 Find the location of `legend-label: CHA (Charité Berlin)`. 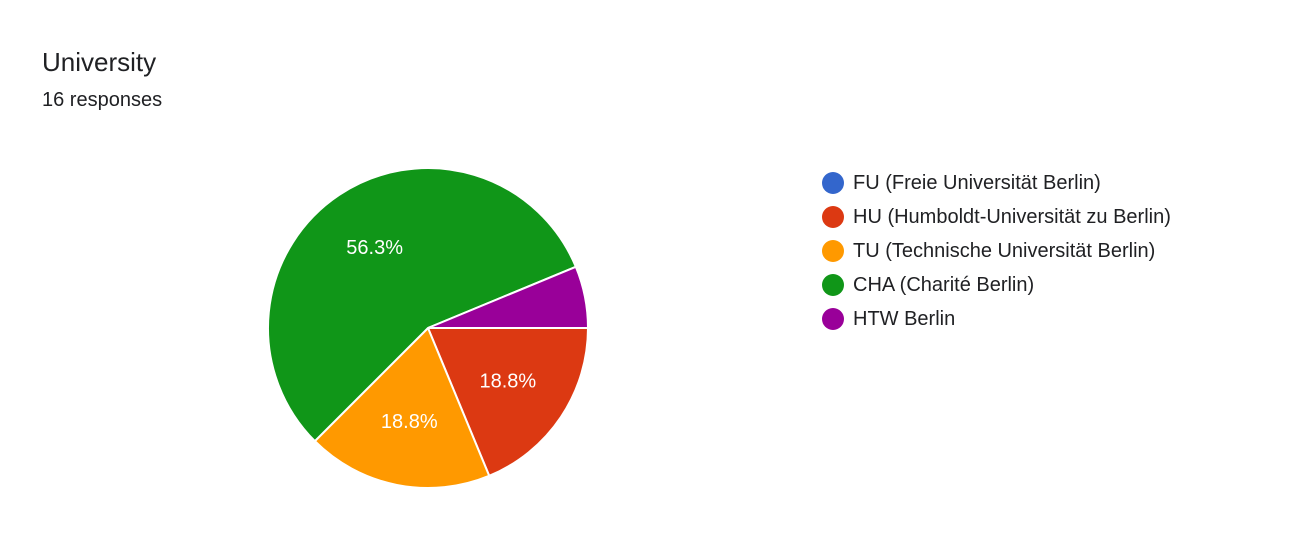

legend-label: CHA (Charité Berlin) is located at coordinates (944, 285).